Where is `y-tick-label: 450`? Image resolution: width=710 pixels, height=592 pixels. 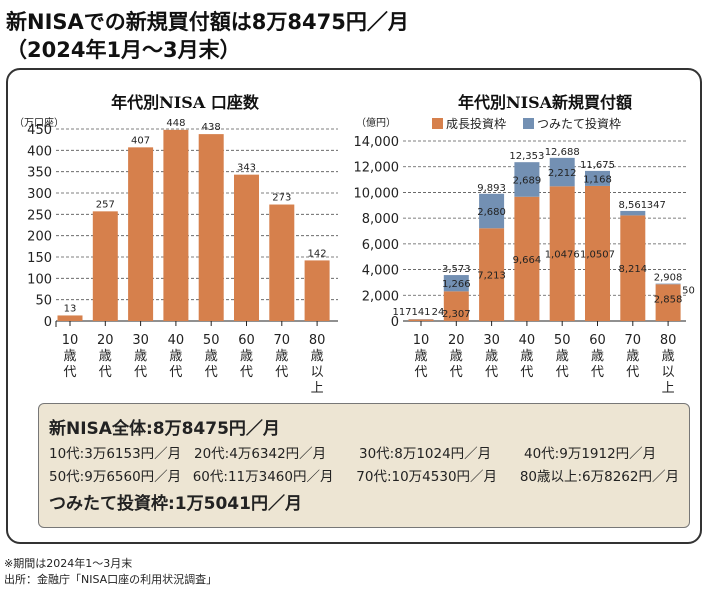 y-tick-label: 450 is located at coordinates (39, 130).